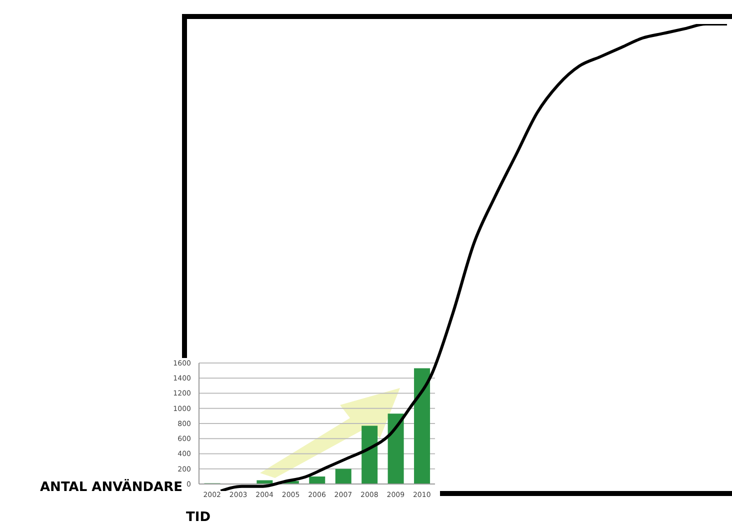 This screenshot has height=526, width=732. I want to click on x-axis-title: TID, so click(198, 517).